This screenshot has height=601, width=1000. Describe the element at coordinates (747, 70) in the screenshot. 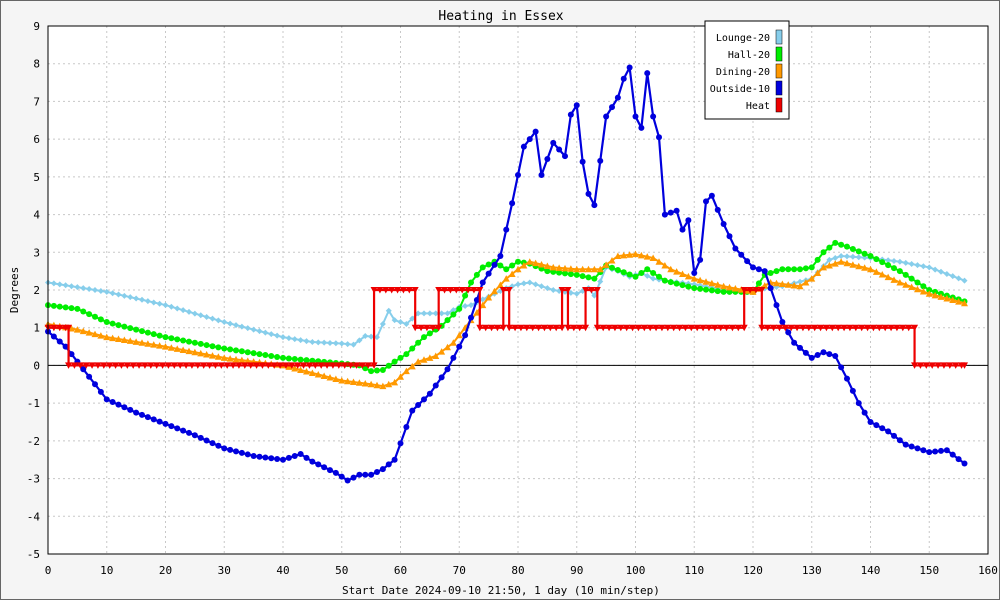

I see `legend: Lounge-20 Hall-20 Dining-20 Outside-10 Heat` at that location.